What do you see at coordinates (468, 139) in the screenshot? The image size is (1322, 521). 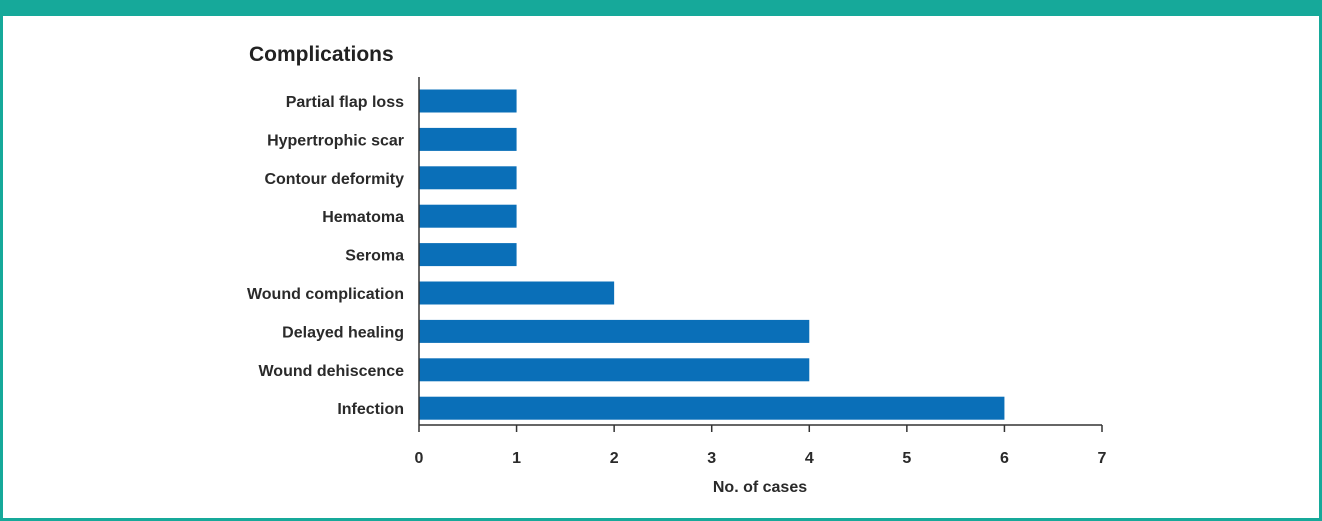 I see `bar-hypertrophic-scar` at bounding box center [468, 139].